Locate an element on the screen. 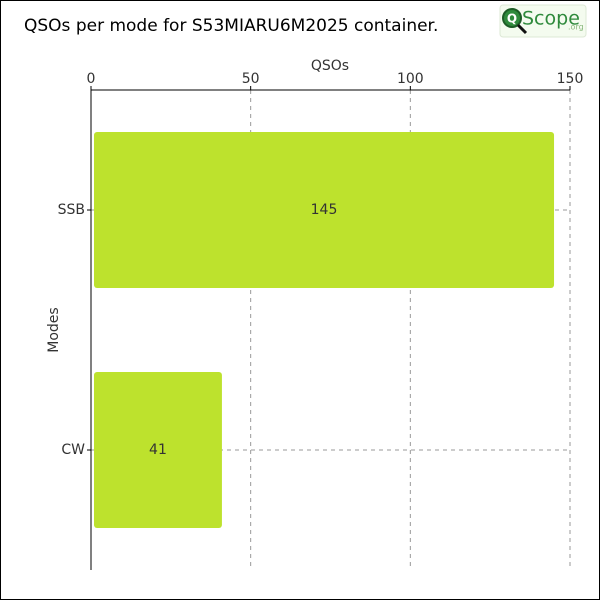 This screenshot has width=600, height=600. bar is located at coordinates (158, 450).